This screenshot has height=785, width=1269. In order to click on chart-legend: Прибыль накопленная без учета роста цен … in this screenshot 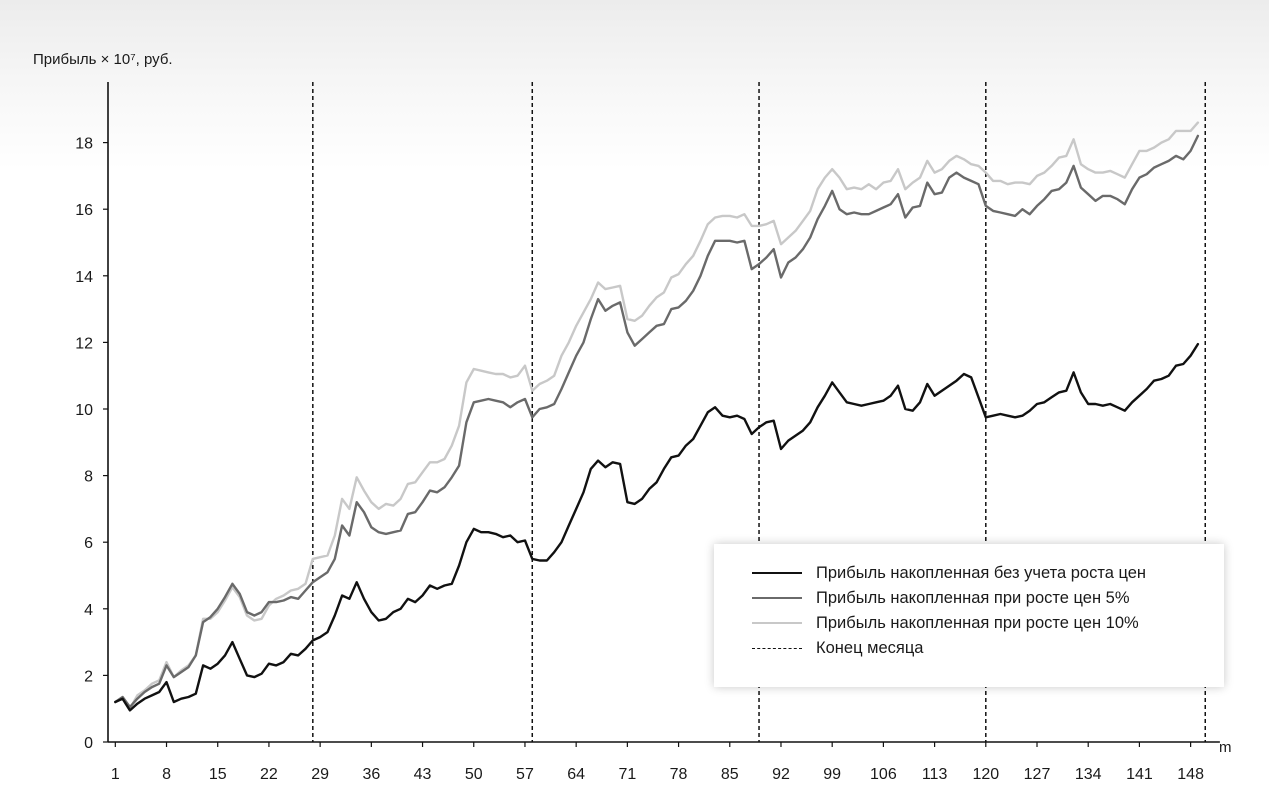, I will do `click(969, 615)`.